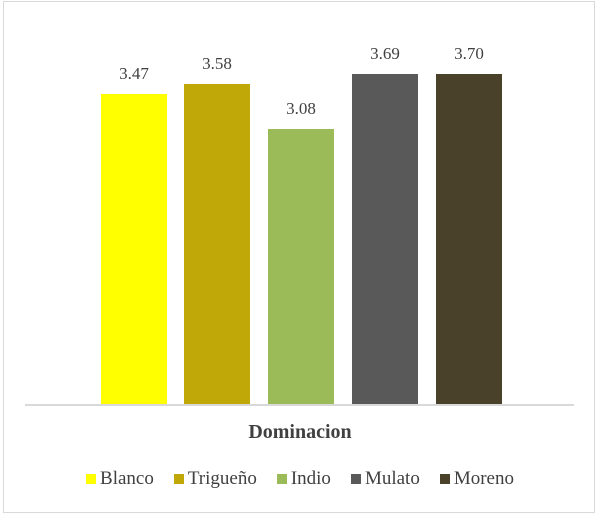 Image resolution: width=600 pixels, height=516 pixels. What do you see at coordinates (392, 478) in the screenshot?
I see `legend-label: Mulato` at bounding box center [392, 478].